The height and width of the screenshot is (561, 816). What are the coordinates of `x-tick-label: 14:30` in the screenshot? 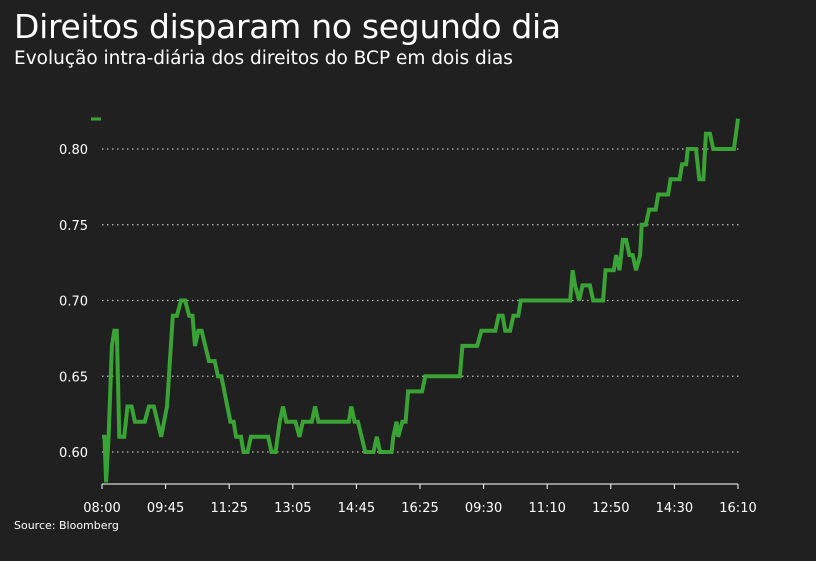 It's located at (674, 508).